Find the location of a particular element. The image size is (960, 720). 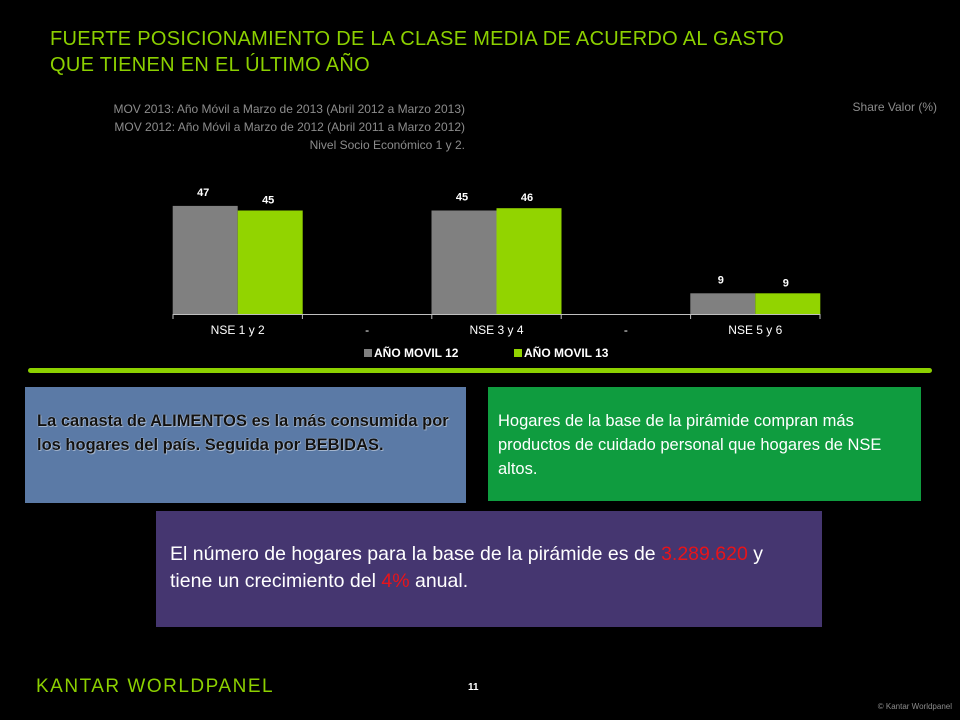

household-count: 3.289.620 is located at coordinates (704, 554).